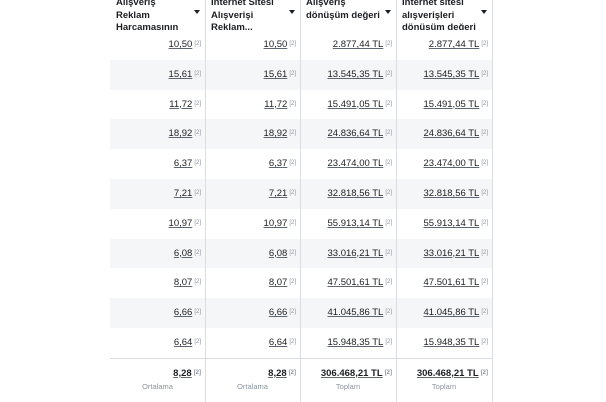 Image resolution: width=606 pixels, height=402 pixels. I want to click on table-cell: 47.501,61 TL [2], so click(348, 282).